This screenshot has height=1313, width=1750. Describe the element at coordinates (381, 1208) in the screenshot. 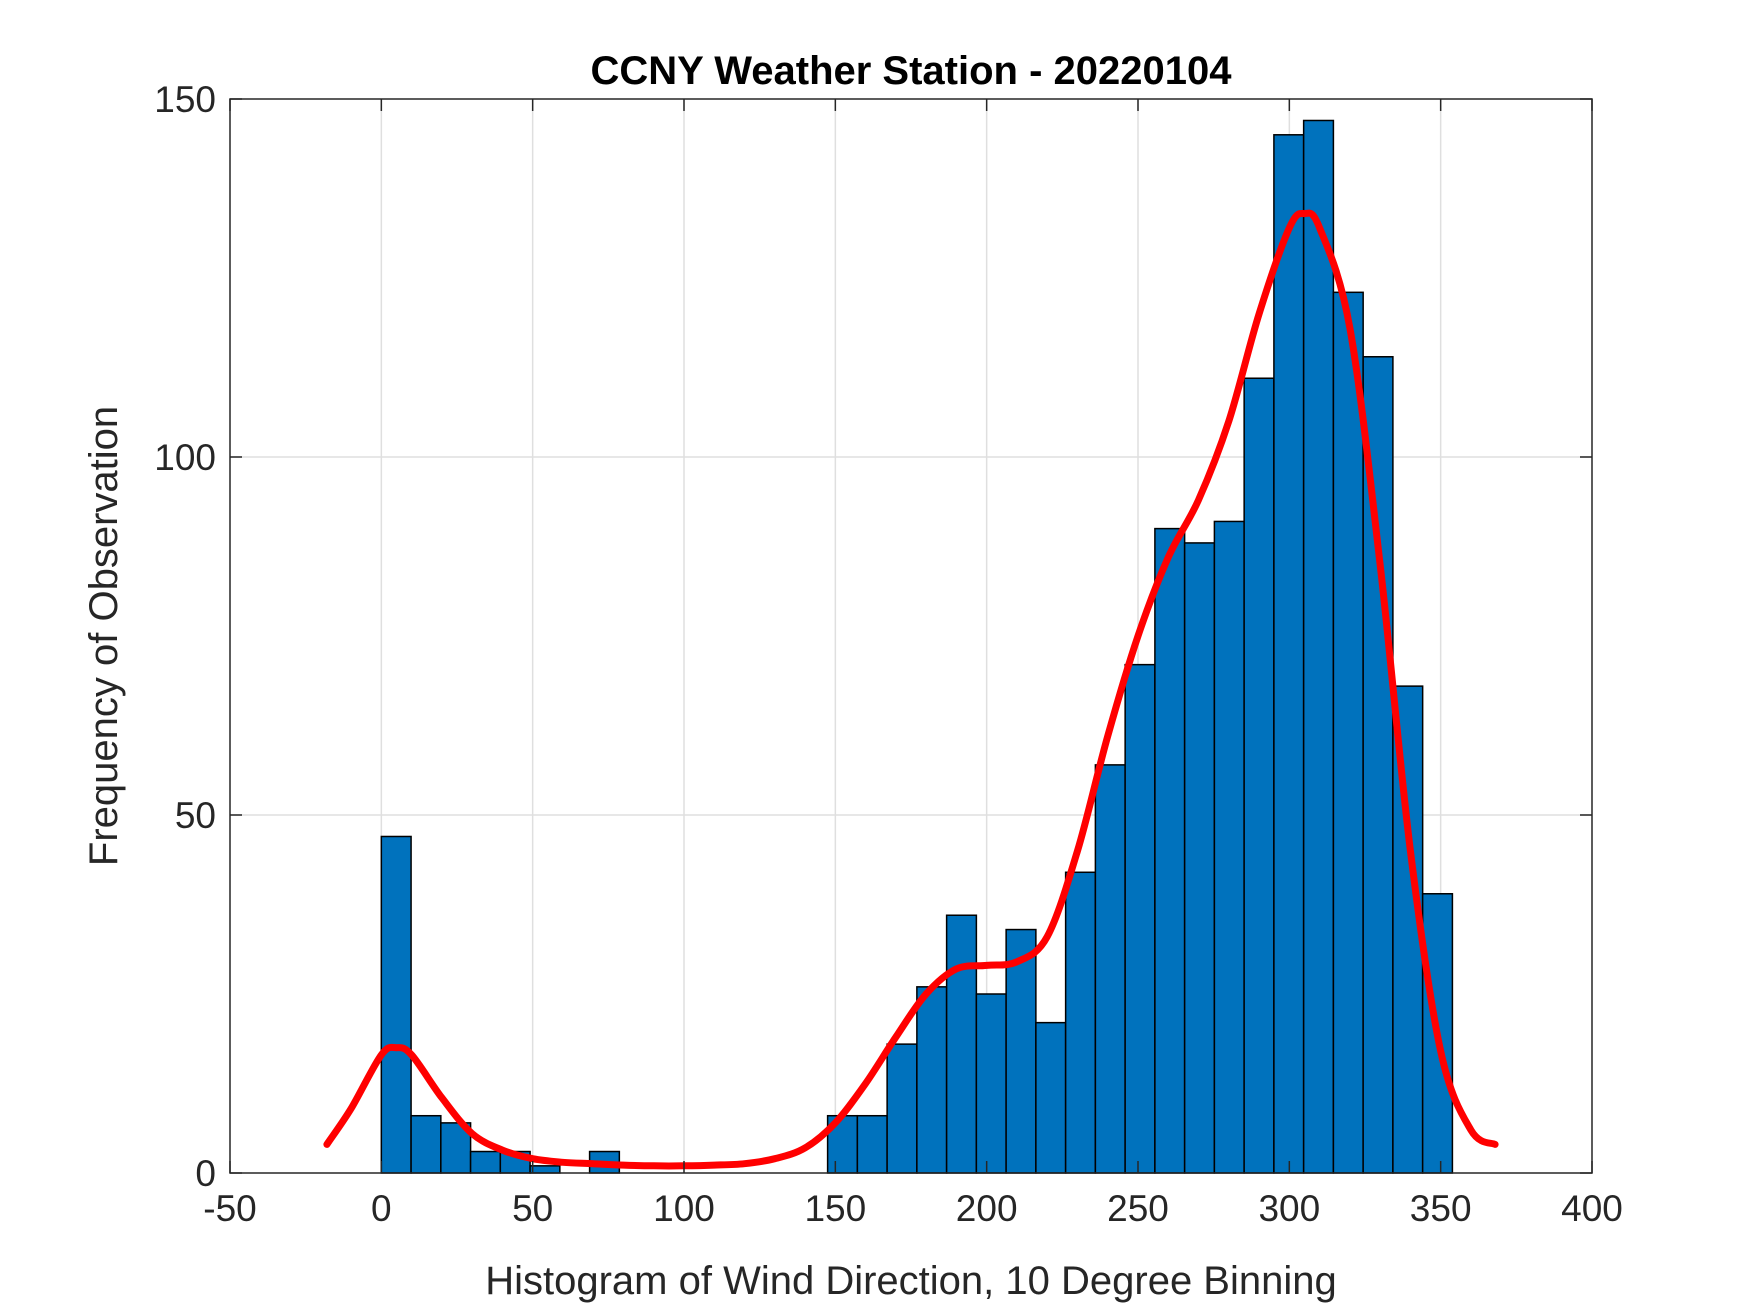

I see `x-tick-label: 0` at that location.